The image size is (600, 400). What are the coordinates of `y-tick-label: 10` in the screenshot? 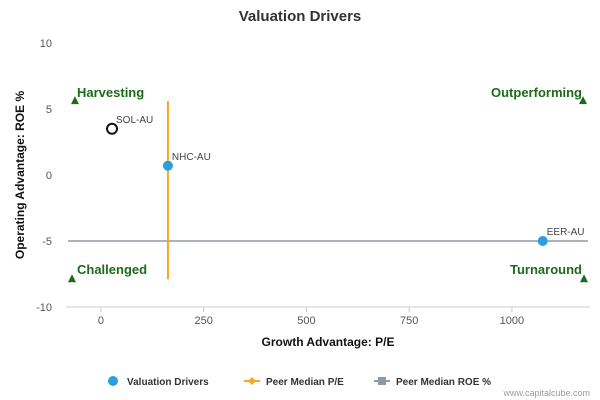 It's located at (46, 44).